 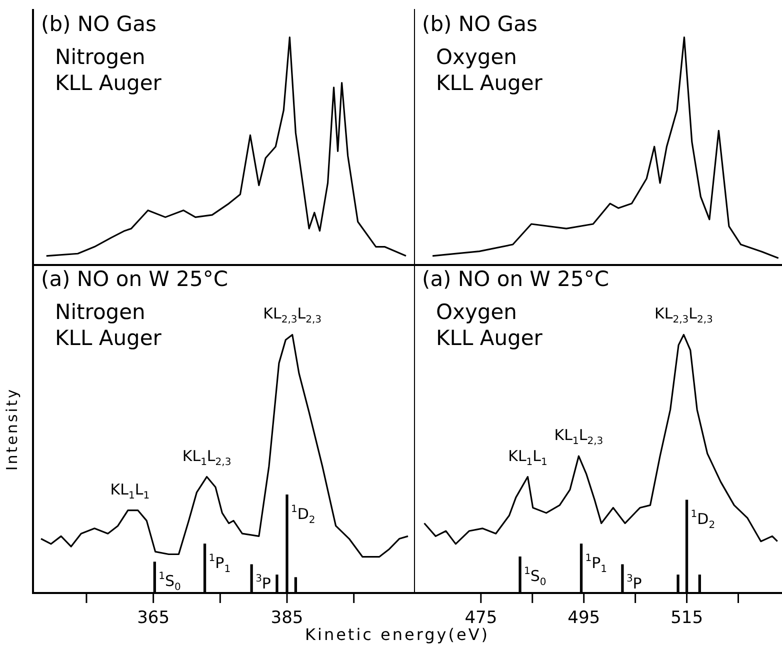 I want to click on x-tick-label: 385, so click(x=287, y=618).